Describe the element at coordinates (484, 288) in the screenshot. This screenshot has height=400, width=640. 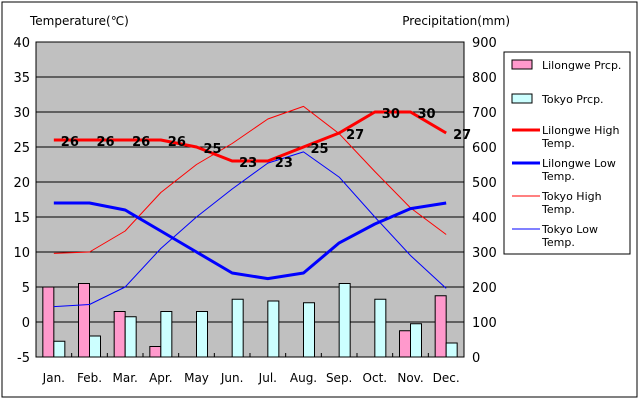
I see `right-tick-label: 200` at that location.